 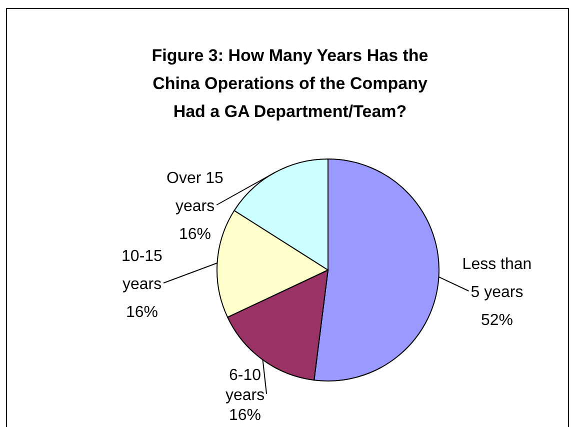 I want to click on slice-label: 6-10 years, so click(x=245, y=385).